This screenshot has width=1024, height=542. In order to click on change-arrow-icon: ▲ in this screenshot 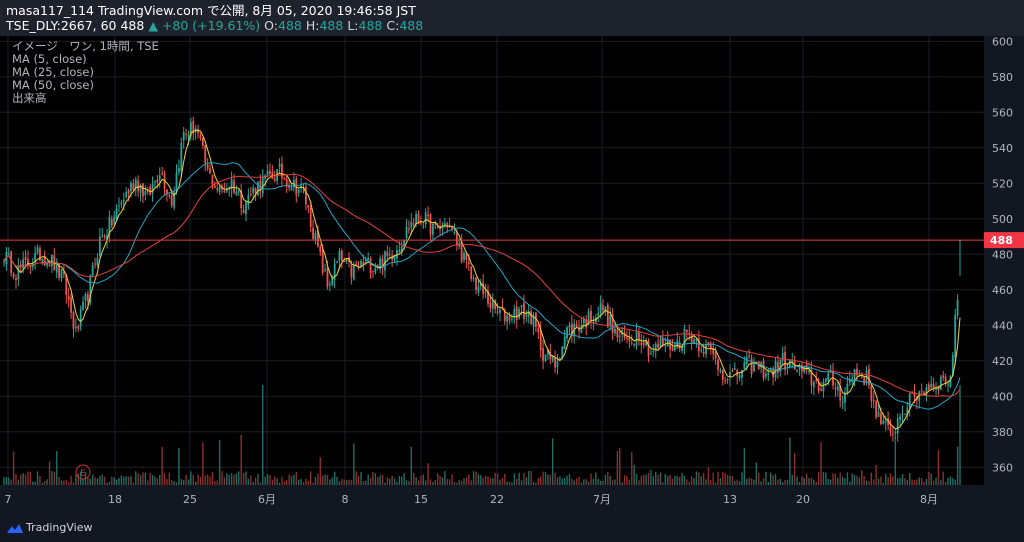, I will do `click(153, 25)`.